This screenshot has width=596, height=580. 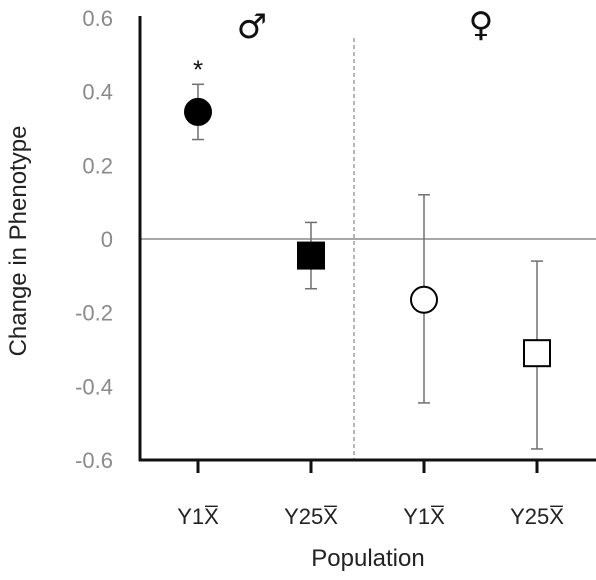 I want to click on annotations: *, so click(x=198, y=69).